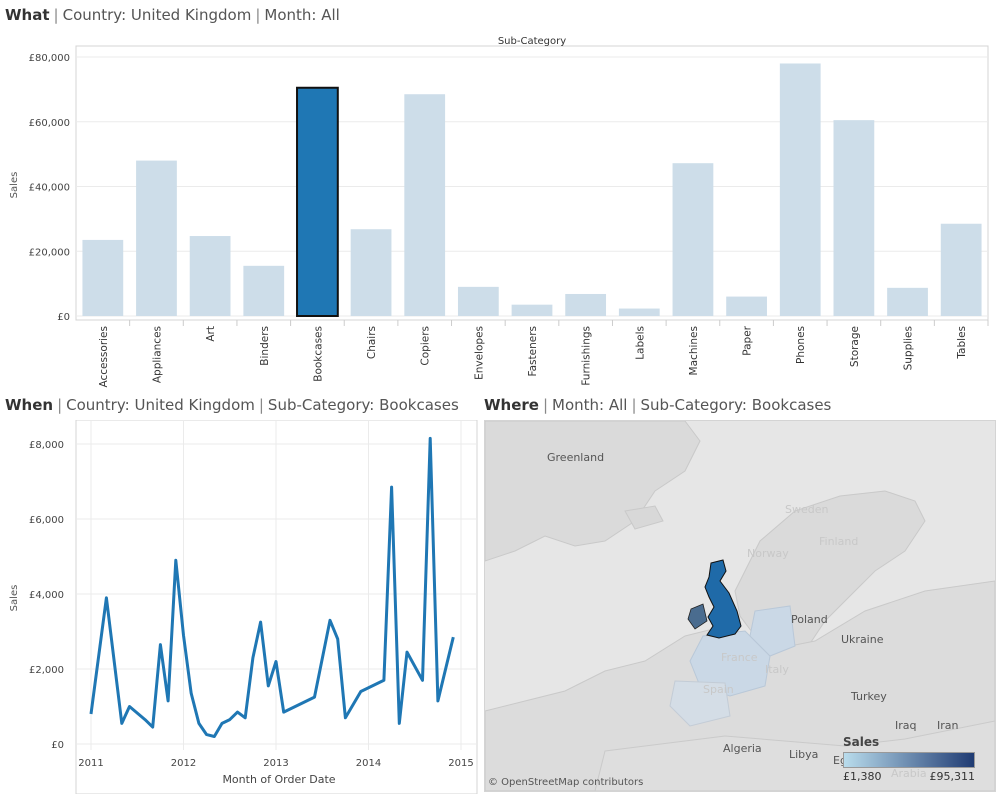 The height and width of the screenshot is (796, 998). Describe the element at coordinates (14, 185) in the screenshot. I see `bar-chart-ylabel: Sales` at that location.